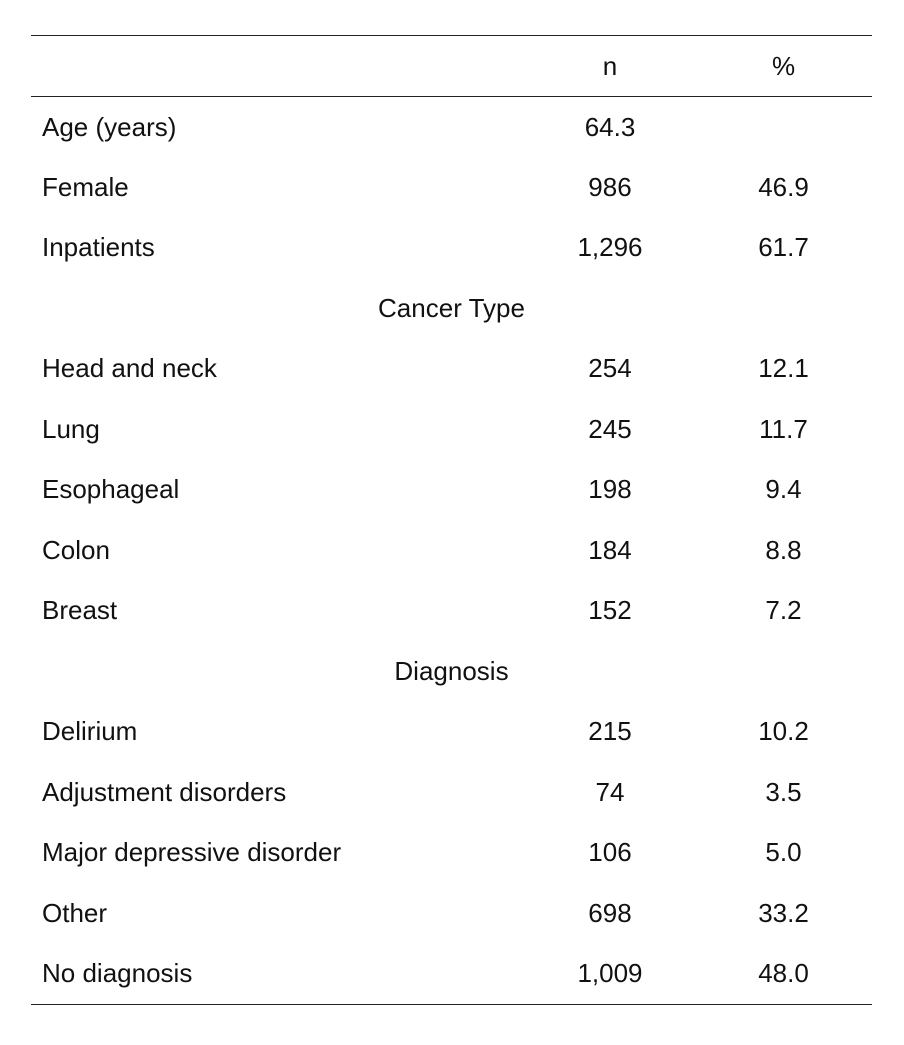 The image size is (904, 1045). I want to click on row-percent-value: 8.8, so click(783, 549).